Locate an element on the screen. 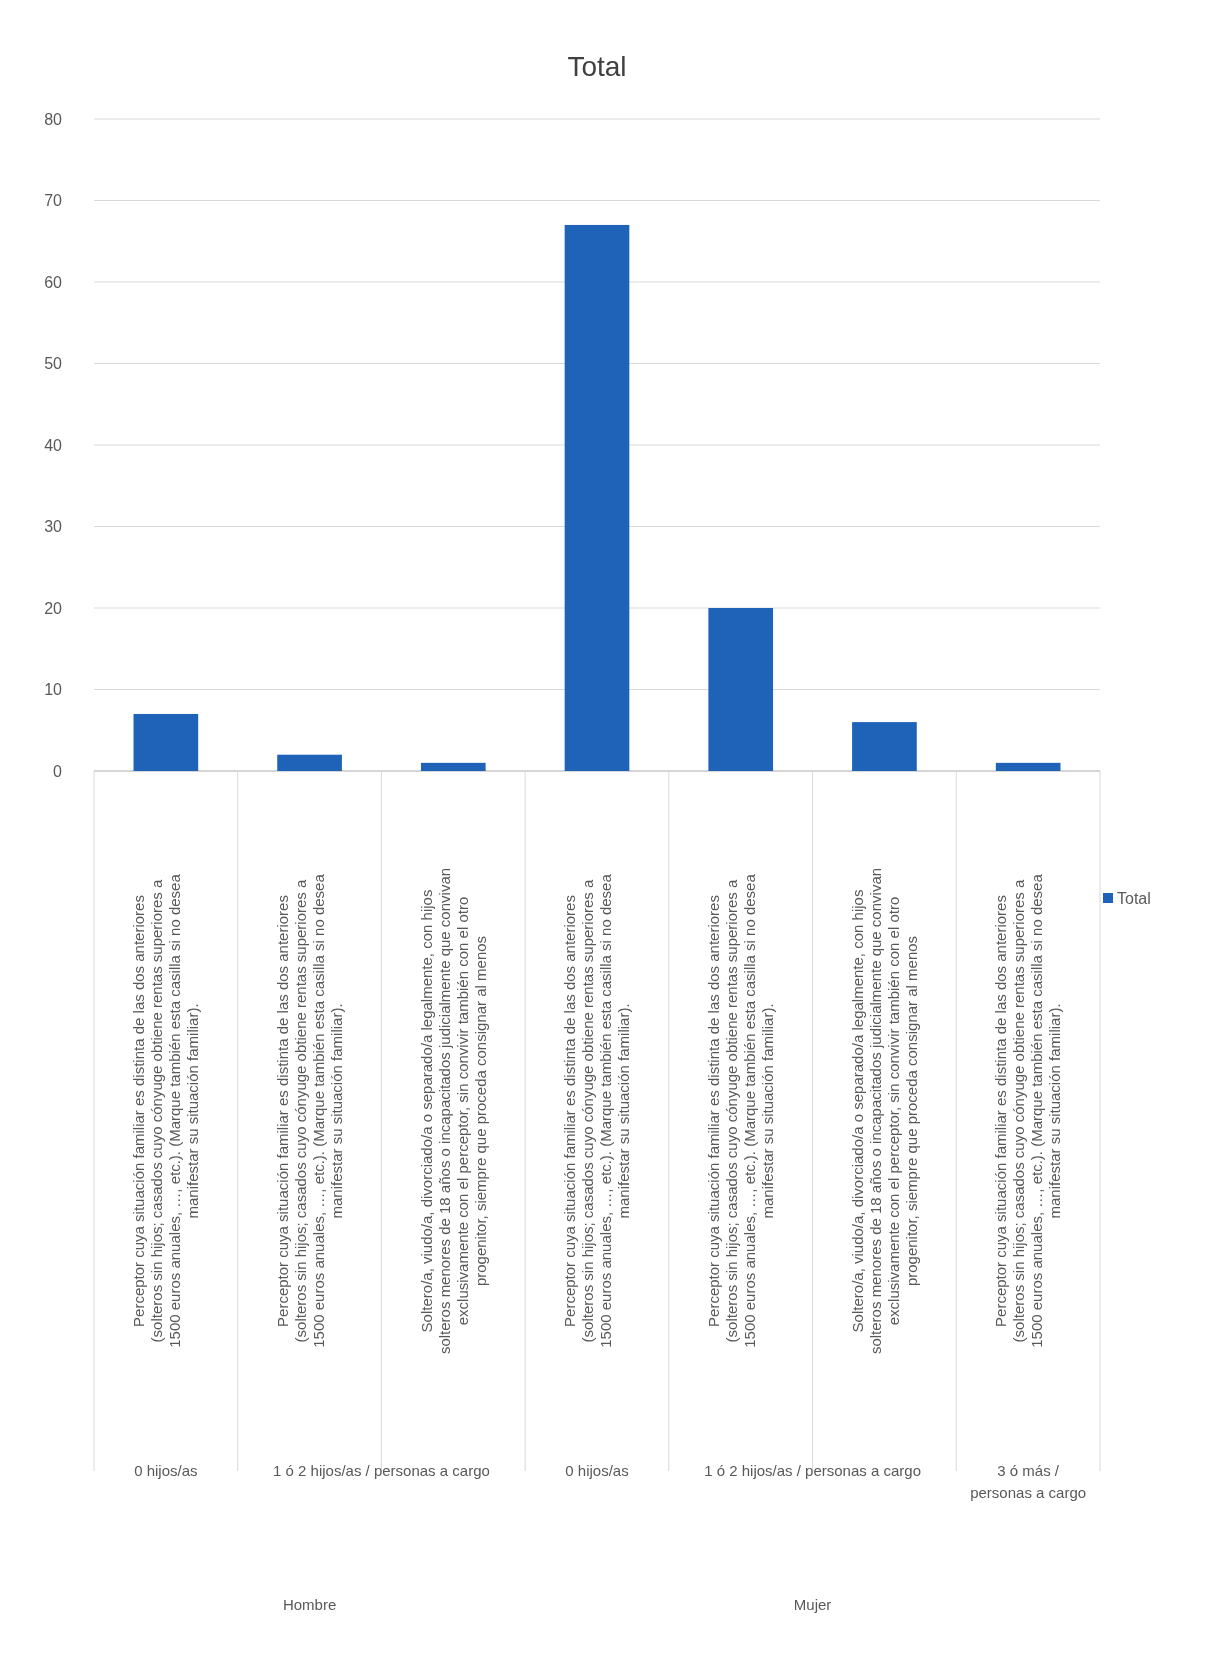 This screenshot has width=1218, height=1679. y-tick-label: 50 is located at coordinates (53, 364).